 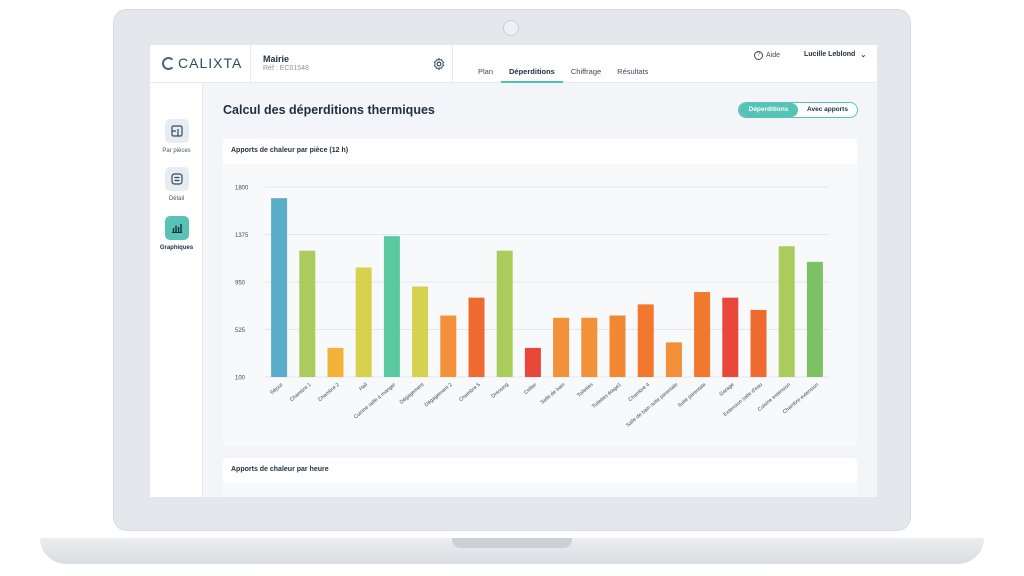 What do you see at coordinates (290, 150) in the screenshot?
I see `card-title: Apports de chaleur par pièce (12 h)` at bounding box center [290, 150].